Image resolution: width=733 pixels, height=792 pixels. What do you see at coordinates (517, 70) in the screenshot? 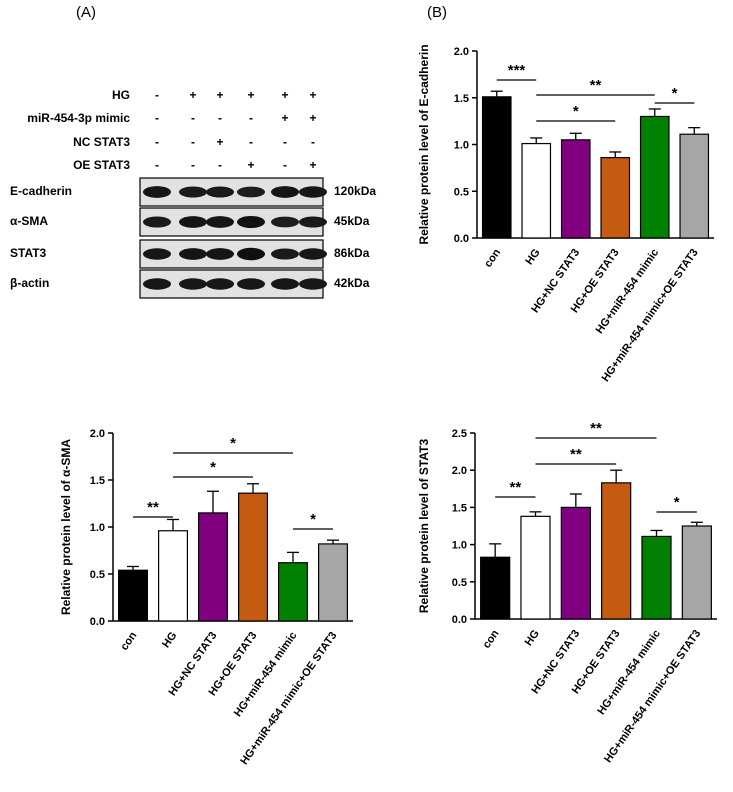
I see `significance-label: ***` at bounding box center [517, 70].